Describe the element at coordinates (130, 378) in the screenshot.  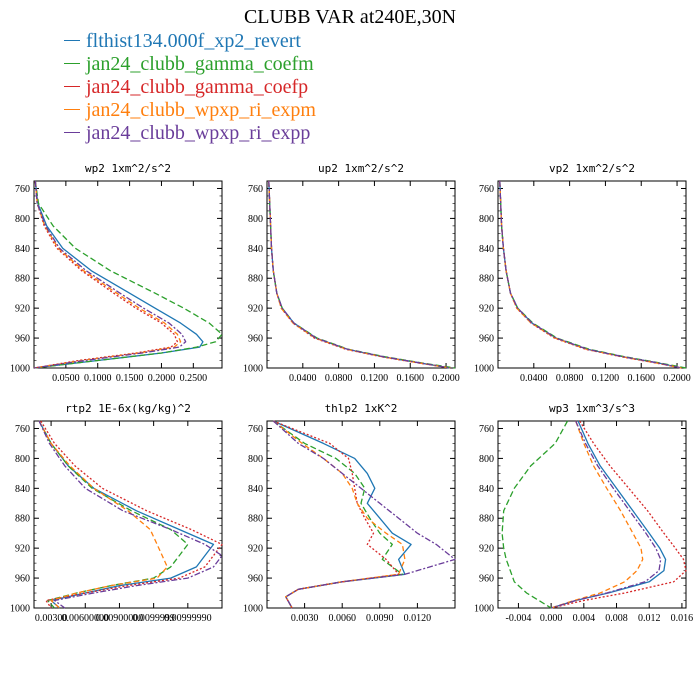
I see `x-tick-label: 0.1500` at that location.